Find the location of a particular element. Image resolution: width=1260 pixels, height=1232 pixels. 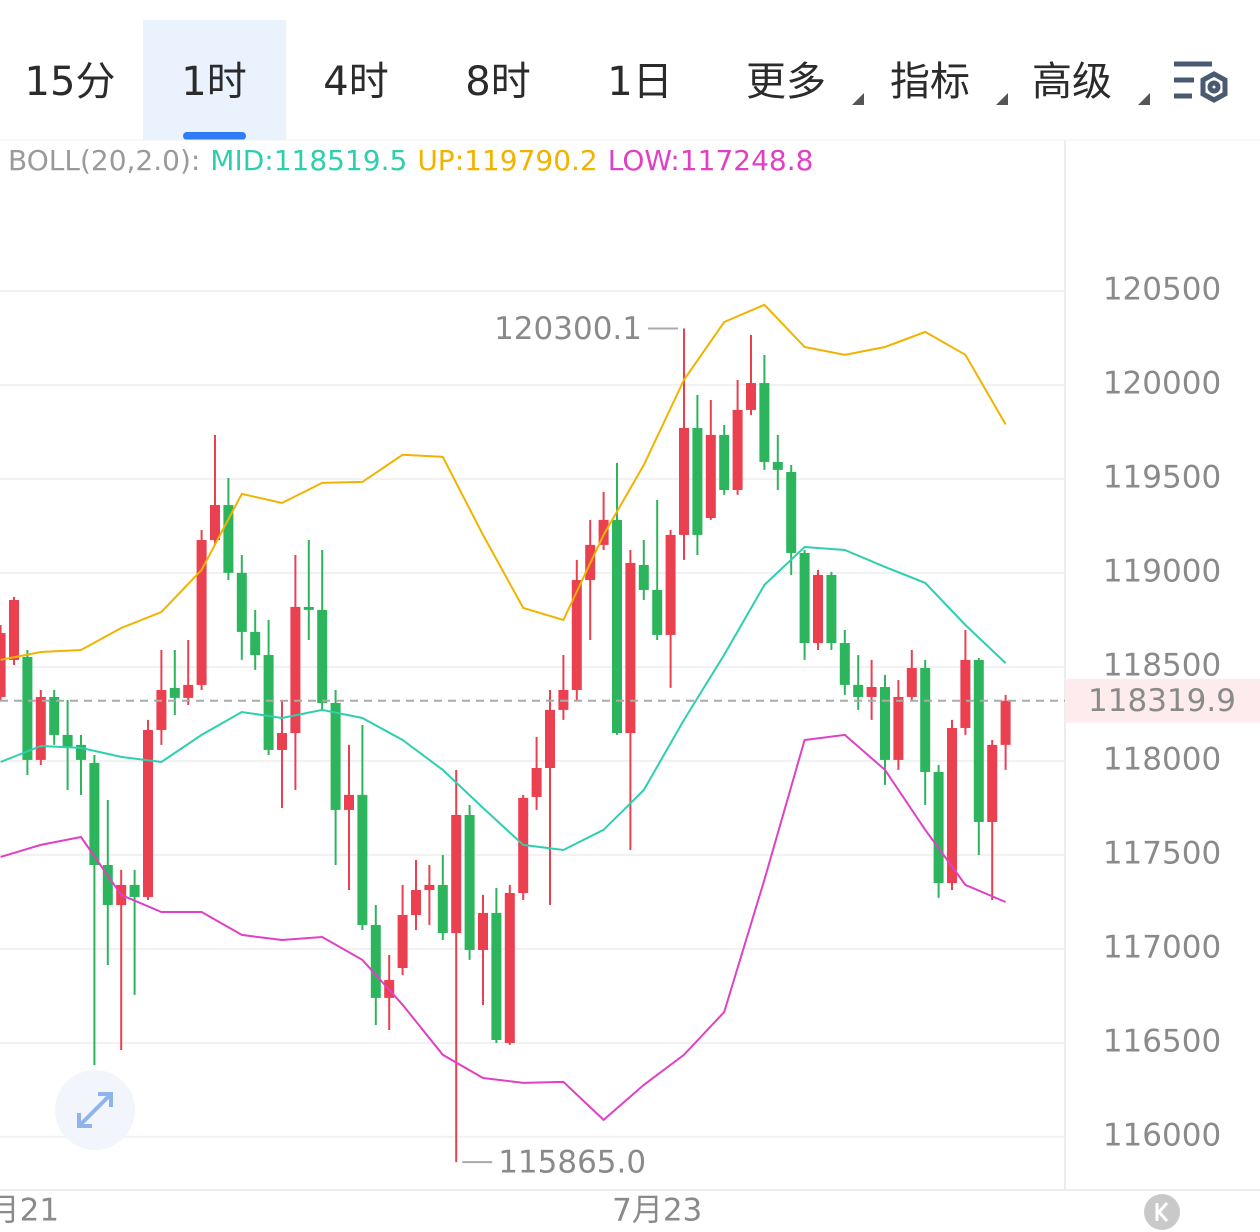

tab: 指标 is located at coordinates (930, 82).